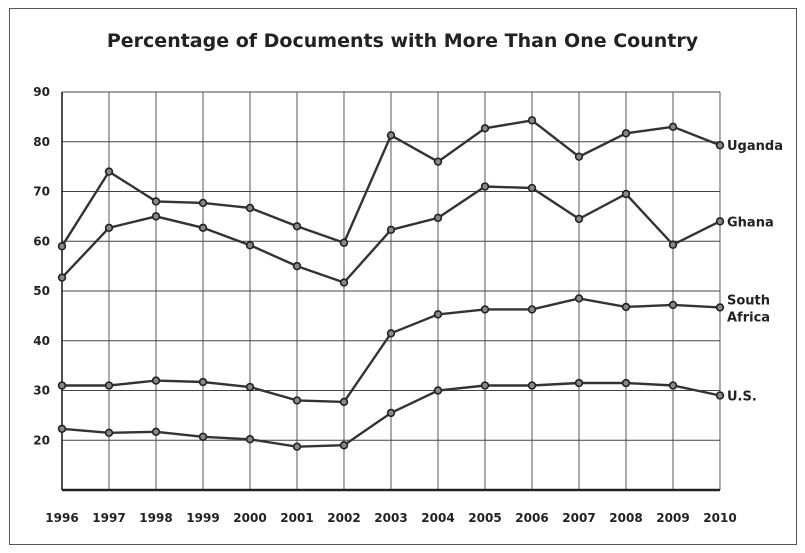 Image resolution: width=805 pixels, height=553 pixels. Describe the element at coordinates (41, 391) in the screenshot. I see `y-tick-label: 30` at that location.